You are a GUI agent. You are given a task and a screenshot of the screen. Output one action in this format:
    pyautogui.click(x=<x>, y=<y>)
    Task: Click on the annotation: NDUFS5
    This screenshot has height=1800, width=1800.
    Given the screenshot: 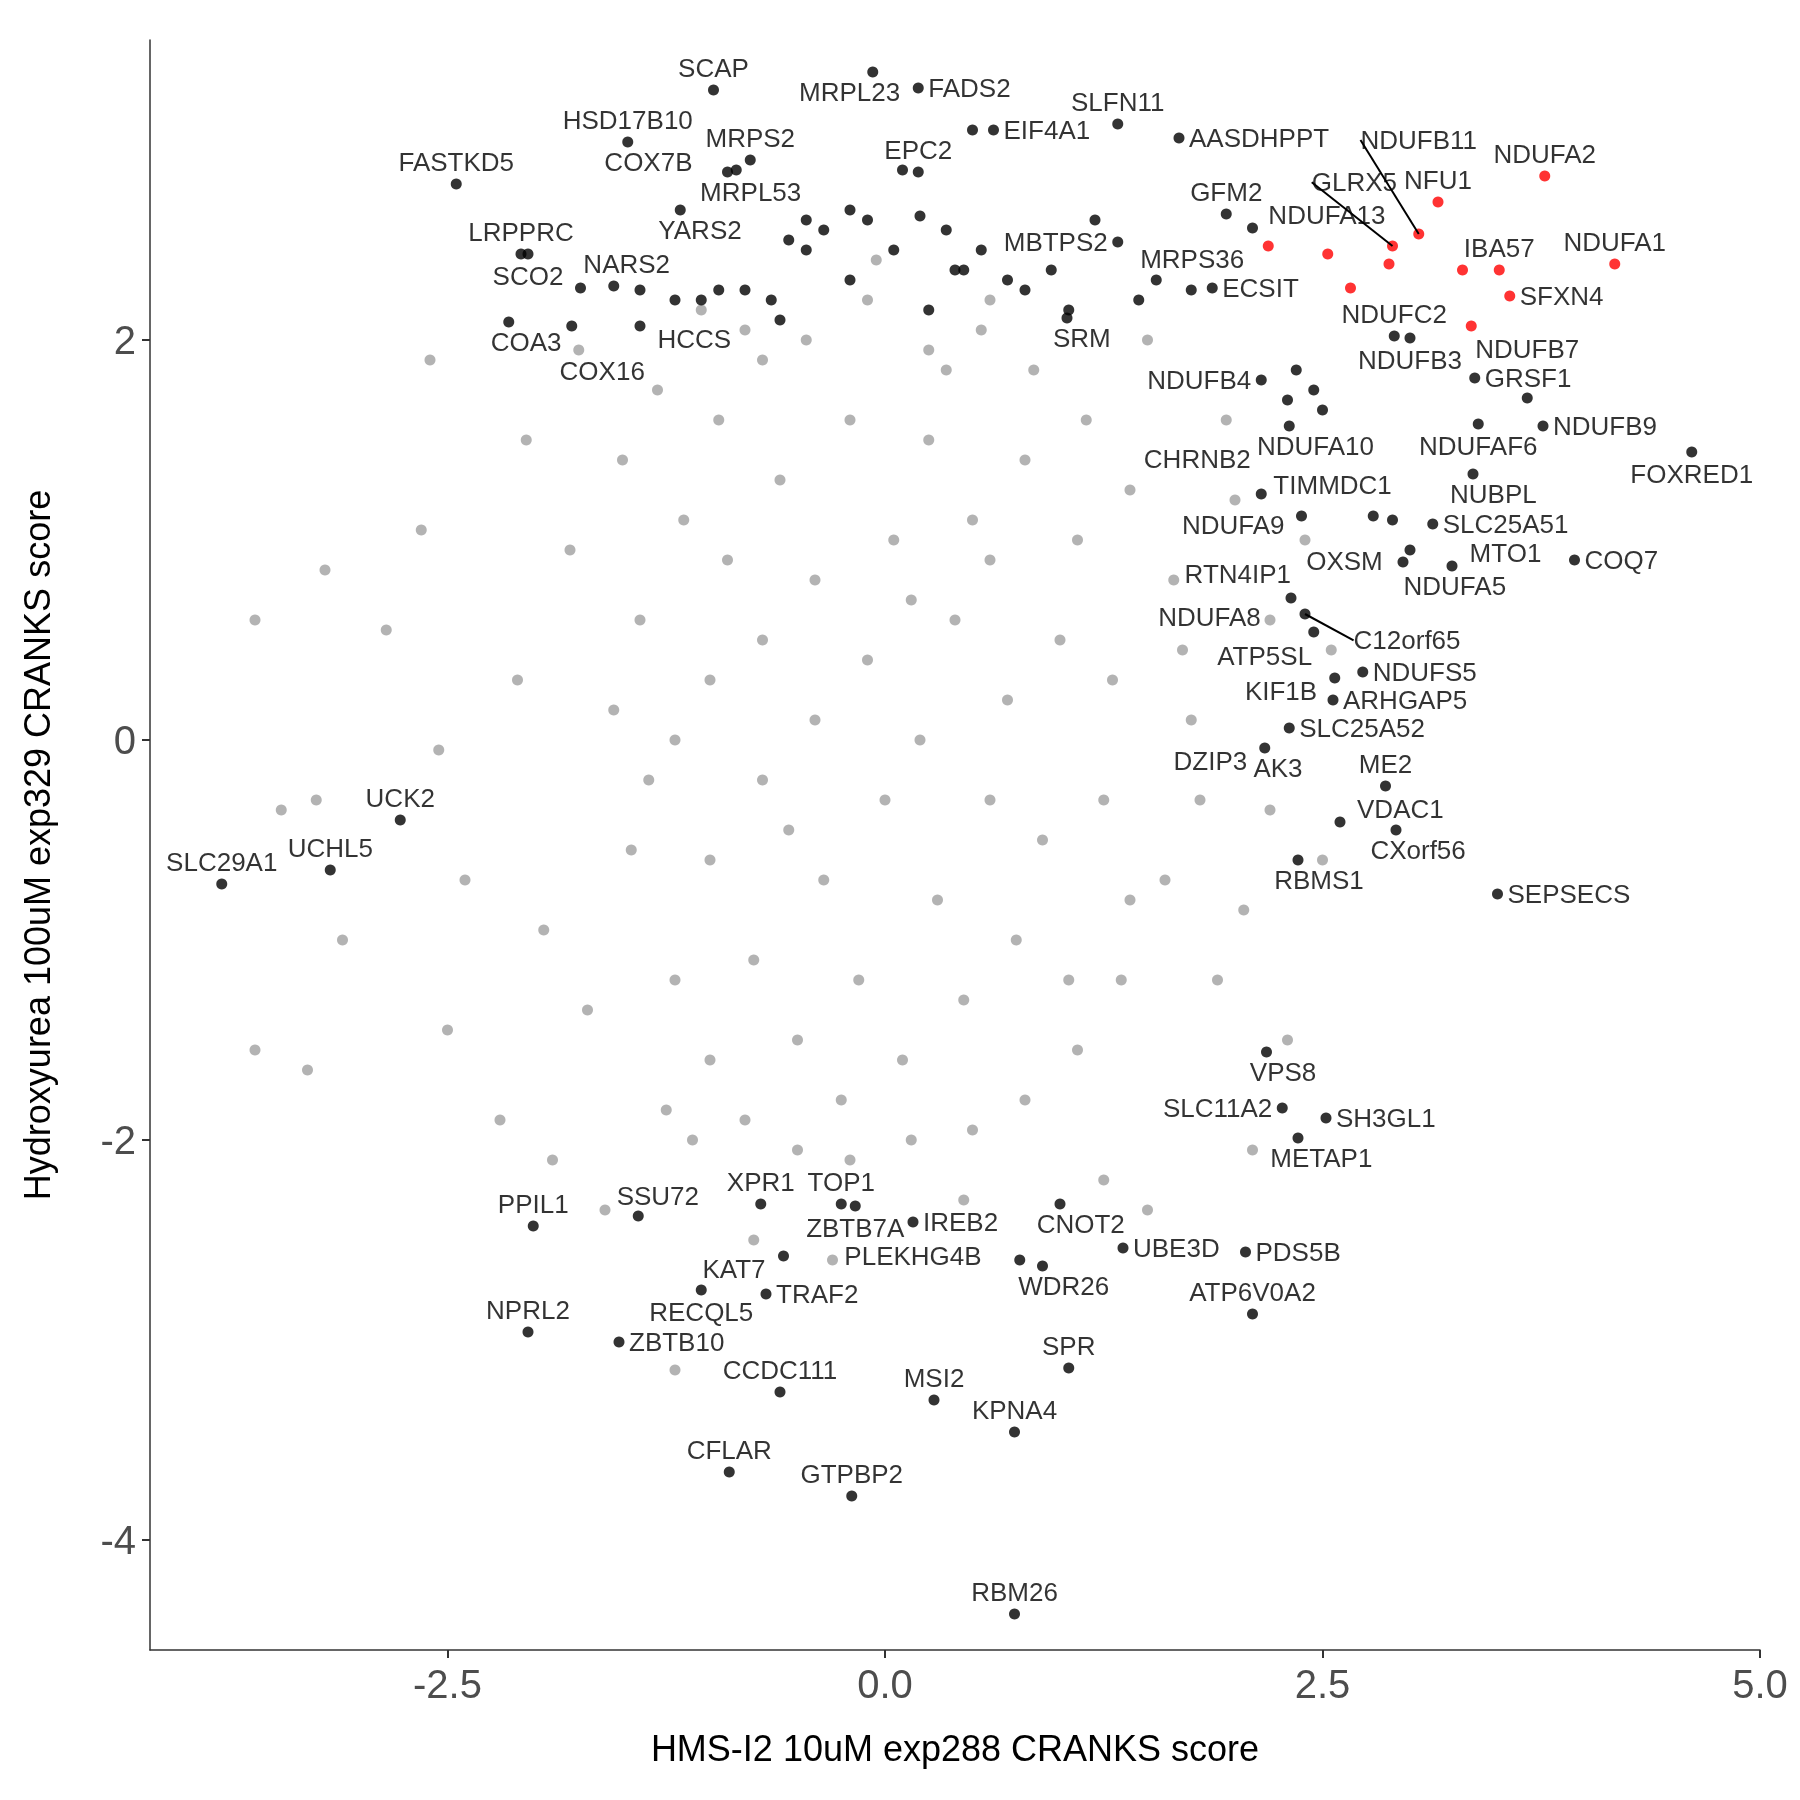 What is the action you would take?
    pyautogui.click(x=1424, y=672)
    